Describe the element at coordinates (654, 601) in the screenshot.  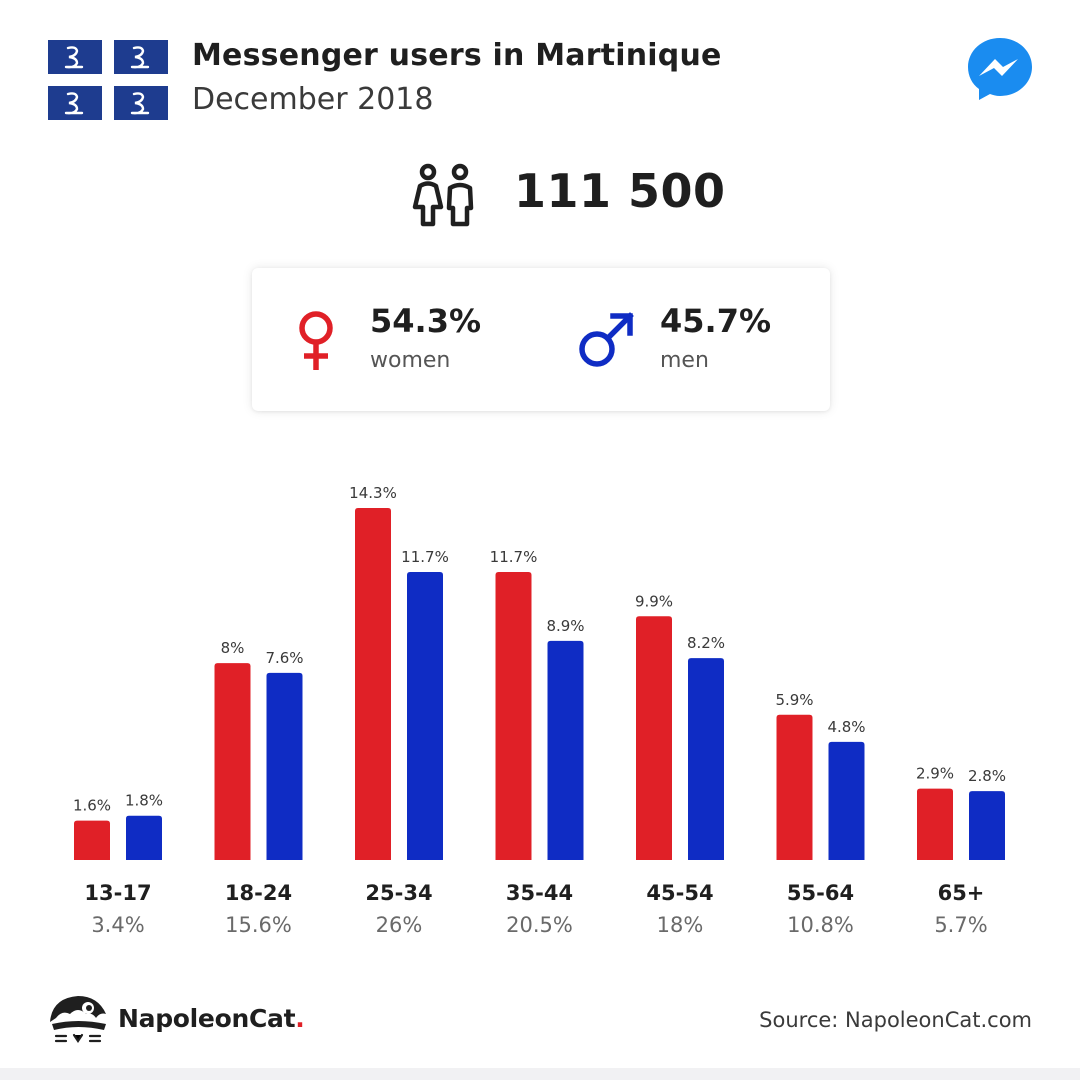
I see `bar-label-women-45-54: 9.9%` at that location.